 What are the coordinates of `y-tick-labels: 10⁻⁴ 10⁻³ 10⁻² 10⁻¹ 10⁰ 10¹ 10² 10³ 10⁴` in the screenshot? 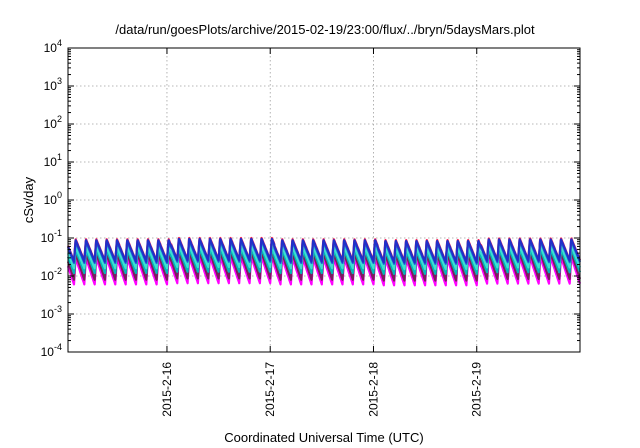 It's located at (51, 198).